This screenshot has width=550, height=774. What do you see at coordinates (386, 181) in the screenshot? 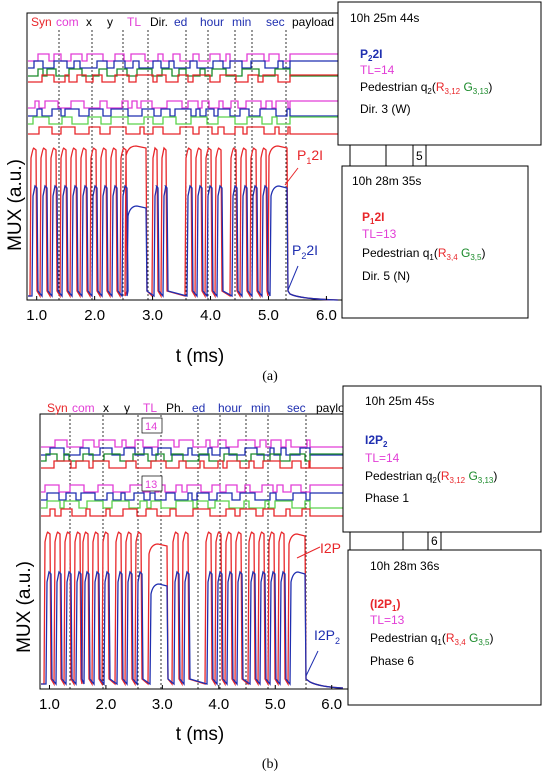
I see `box-a2-time: 10h 28m 35s` at bounding box center [386, 181].